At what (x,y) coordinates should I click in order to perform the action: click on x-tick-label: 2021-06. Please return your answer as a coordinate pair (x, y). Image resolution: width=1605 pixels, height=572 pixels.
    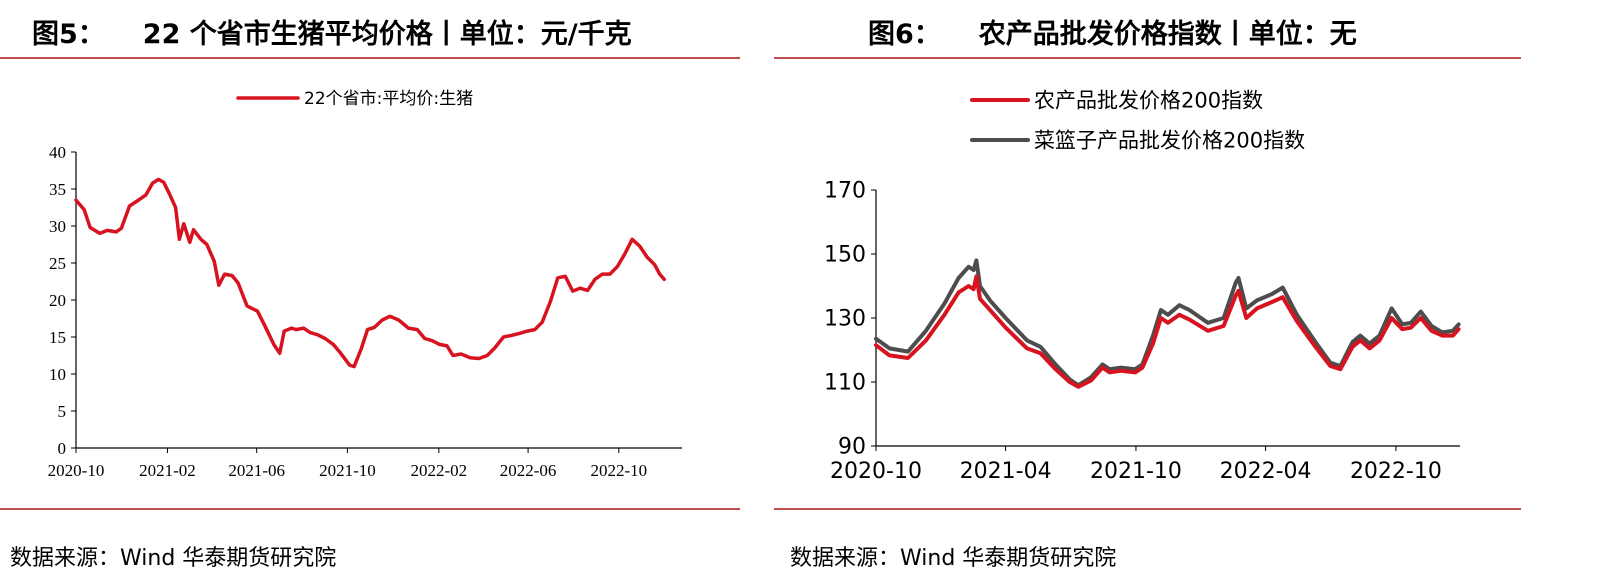
    Looking at the image, I should click on (256, 470).